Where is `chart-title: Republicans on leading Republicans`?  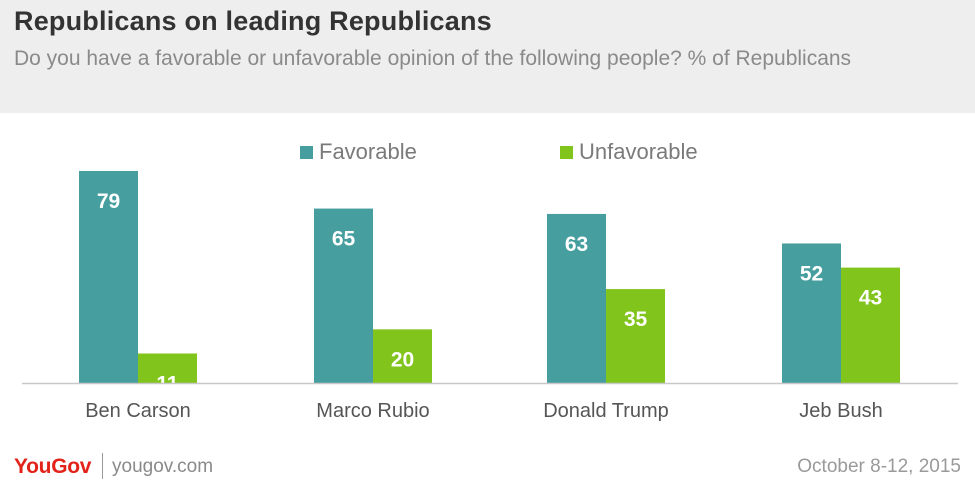 chart-title: Republicans on leading Republicans is located at coordinates (253, 21).